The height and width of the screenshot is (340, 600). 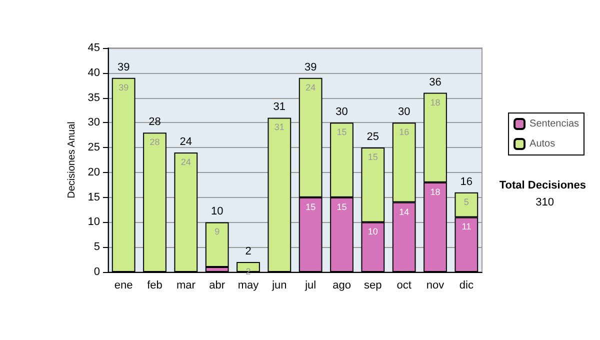 What do you see at coordinates (94, 98) in the screenshot?
I see `y-tick-label: 35` at bounding box center [94, 98].